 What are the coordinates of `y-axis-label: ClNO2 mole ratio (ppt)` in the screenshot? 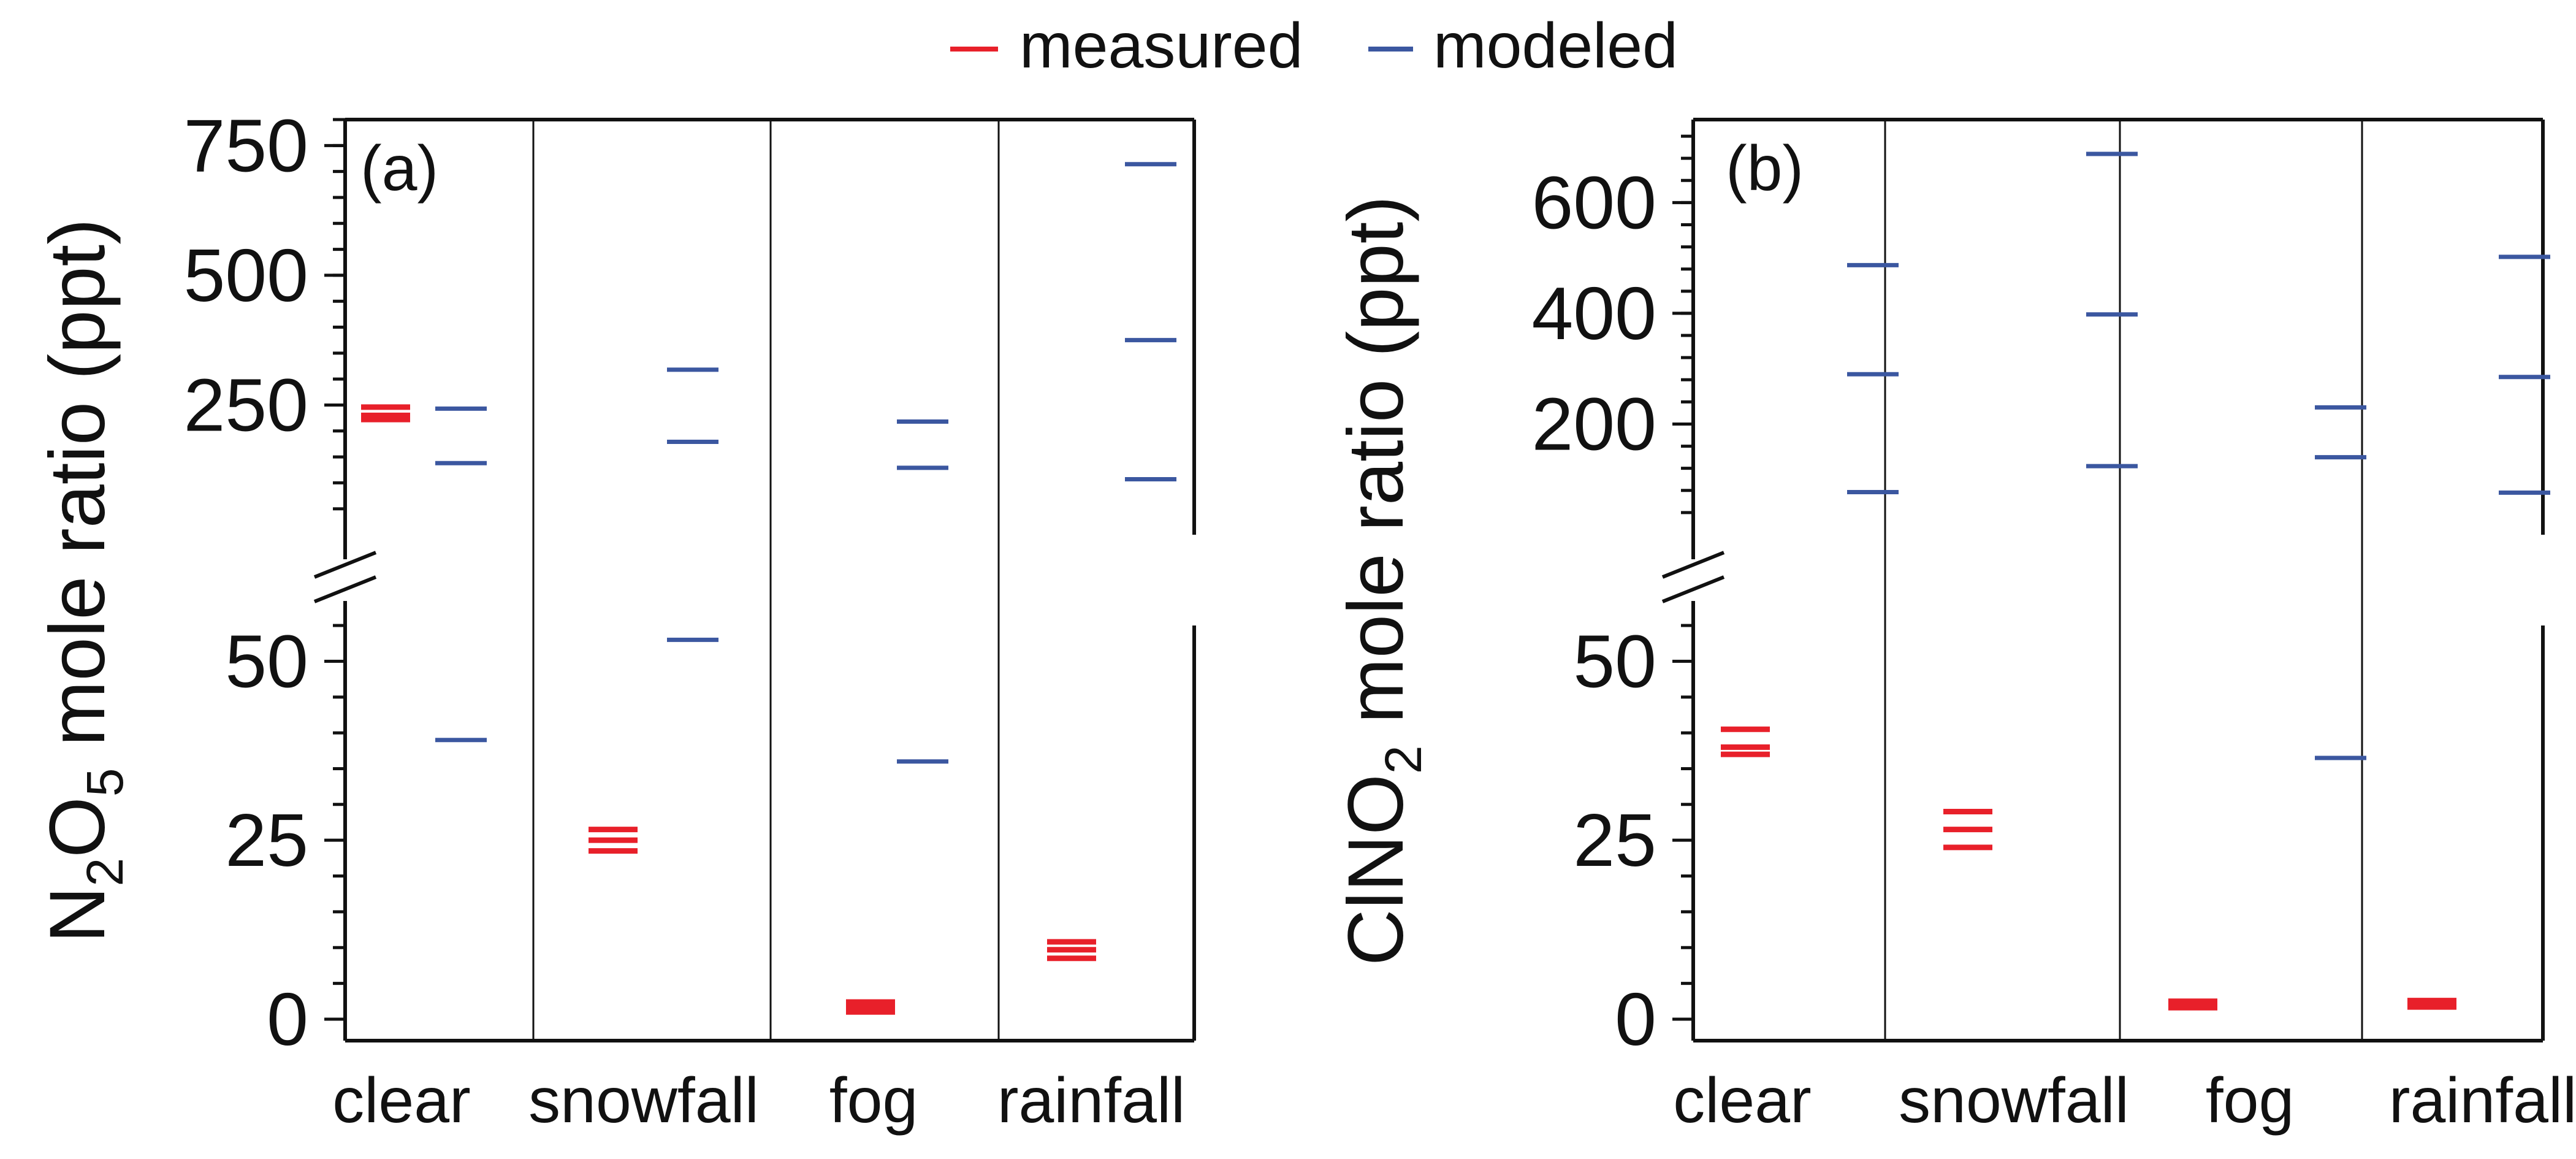 It's located at (1382, 581).